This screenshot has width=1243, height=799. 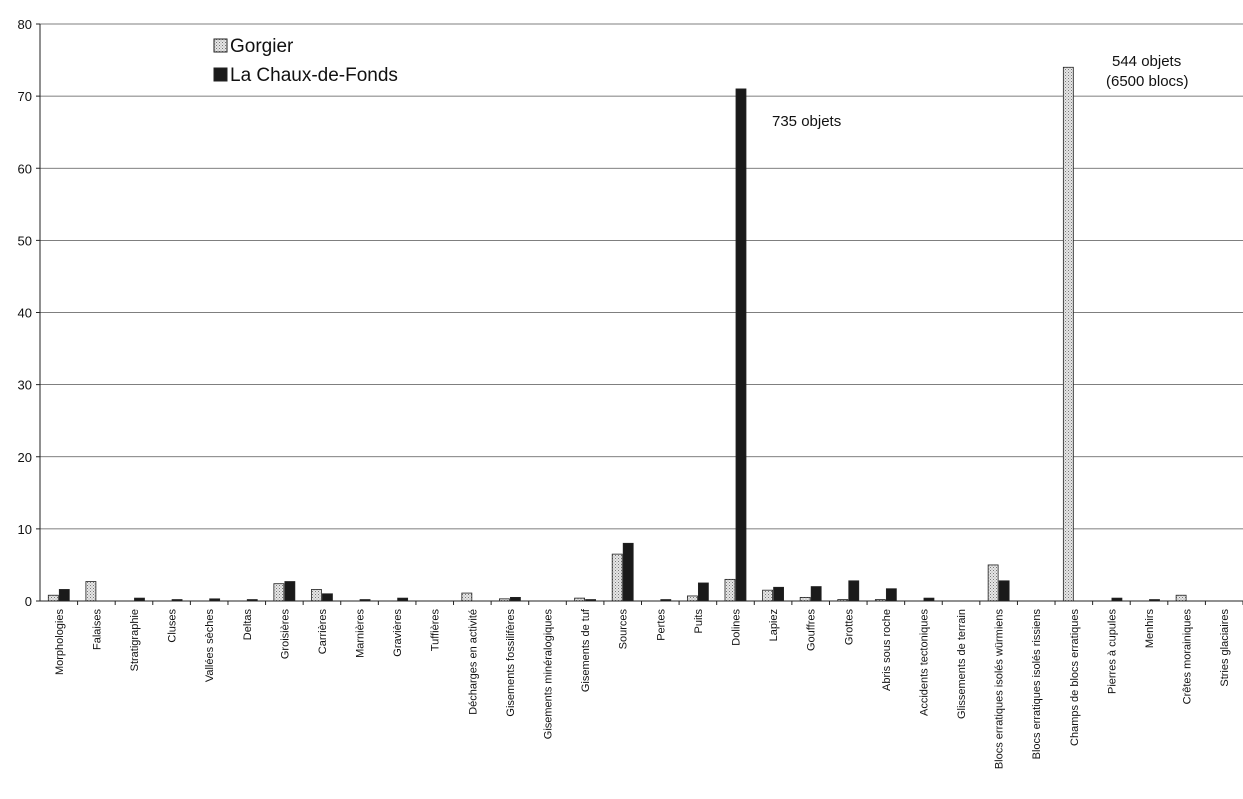 I want to click on x-tick-label: Puits, so click(x=699, y=621).